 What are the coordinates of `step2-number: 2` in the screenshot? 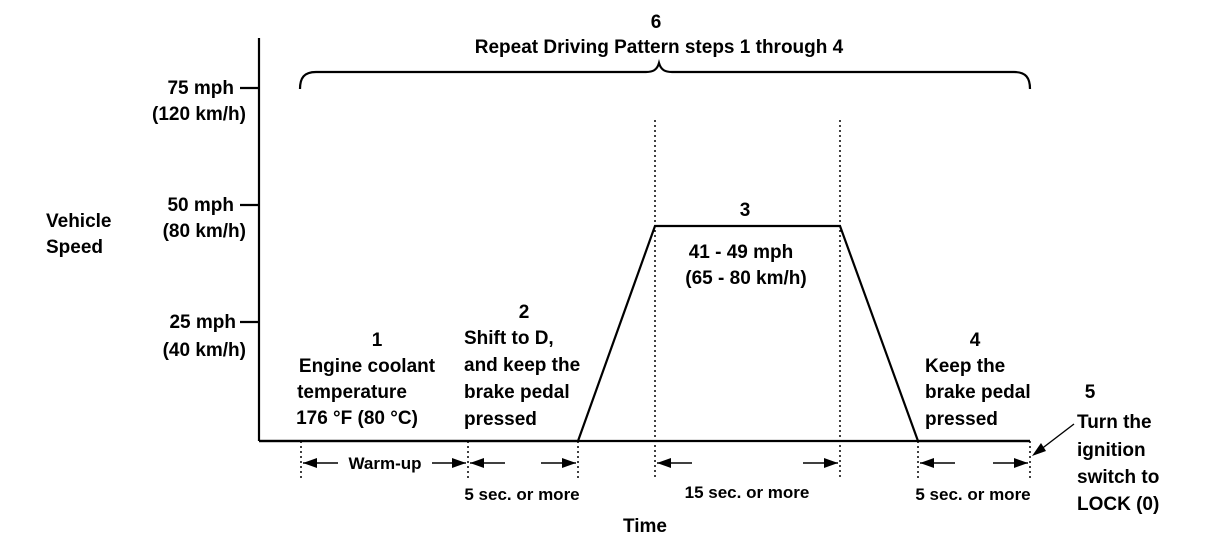 It's located at (524, 312).